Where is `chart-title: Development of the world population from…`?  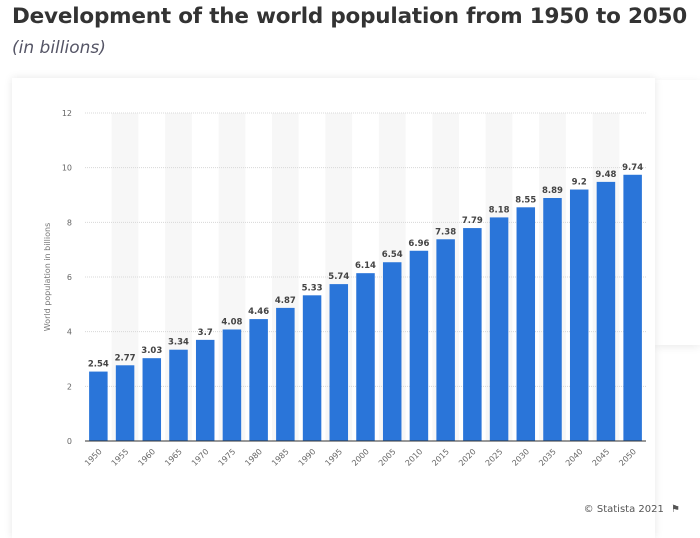 chart-title: Development of the world population from… is located at coordinates (350, 16).